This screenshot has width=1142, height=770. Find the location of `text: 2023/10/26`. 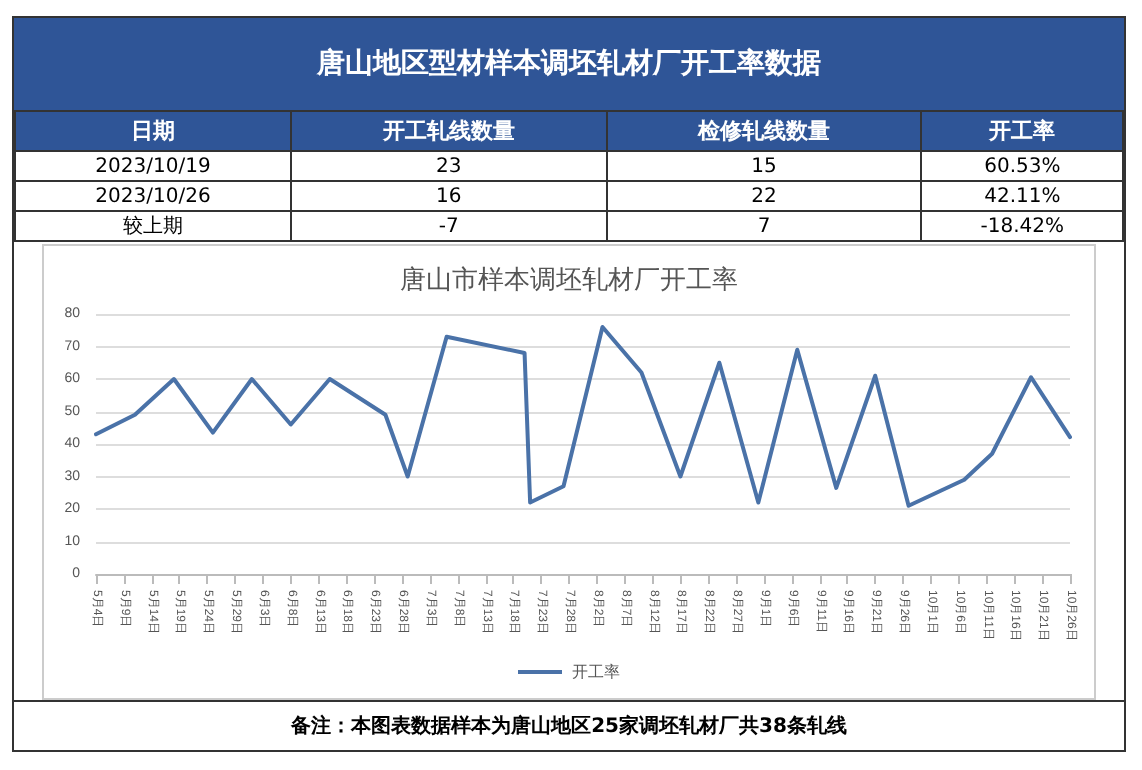

text: 2023/10/26 is located at coordinates (153, 196).